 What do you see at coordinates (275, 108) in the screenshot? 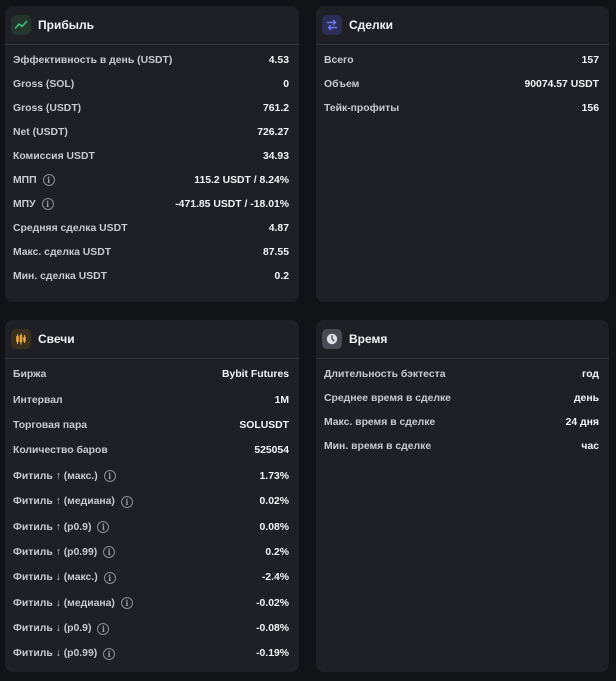
I see `profit-stat-value: 761.2` at bounding box center [275, 108].